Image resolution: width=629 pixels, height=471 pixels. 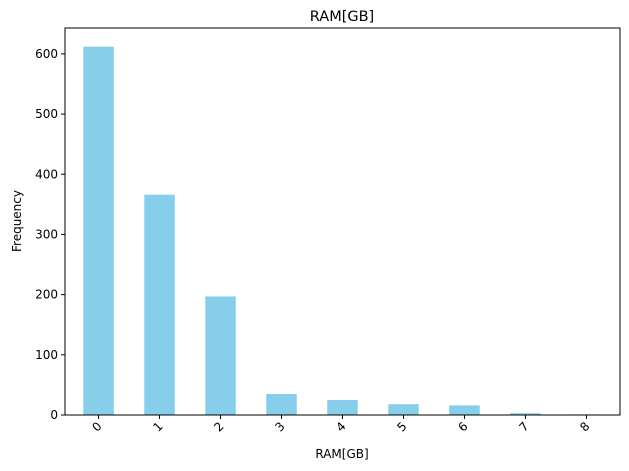 What do you see at coordinates (341, 454) in the screenshot?
I see `x-axis-label: RAM[GB]` at bounding box center [341, 454].